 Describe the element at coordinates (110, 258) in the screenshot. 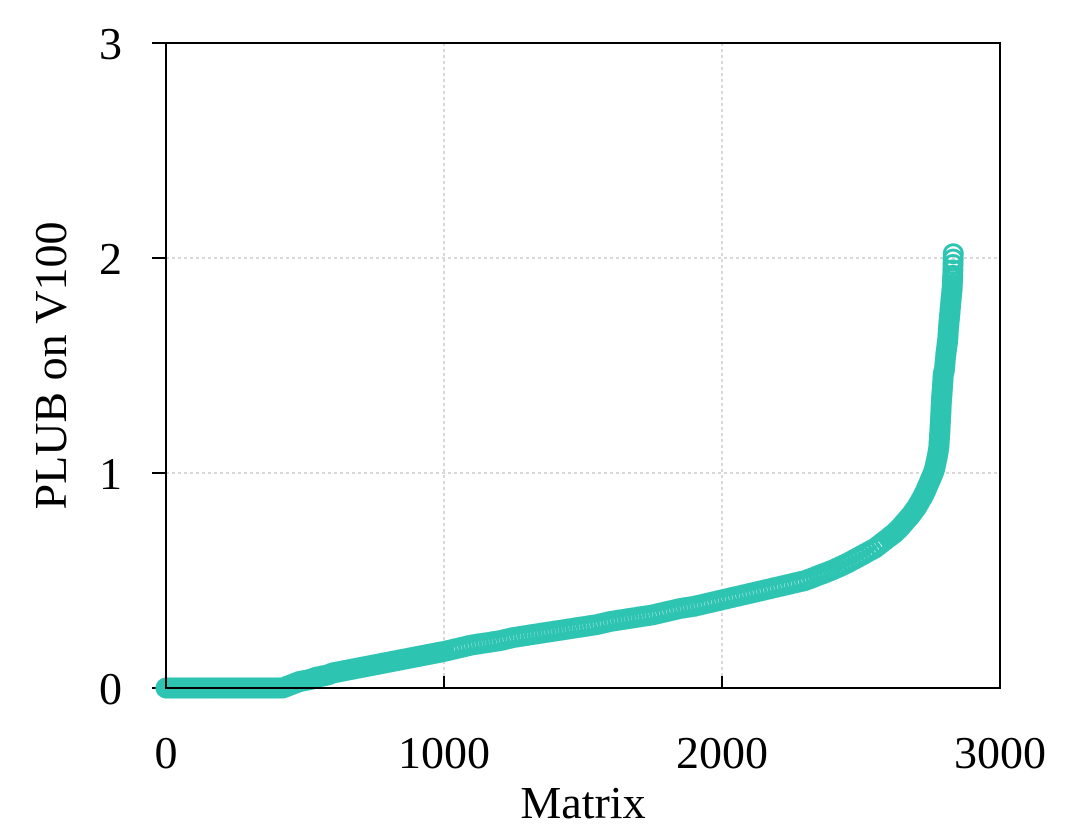

I see `y-tick-label: 2` at that location.